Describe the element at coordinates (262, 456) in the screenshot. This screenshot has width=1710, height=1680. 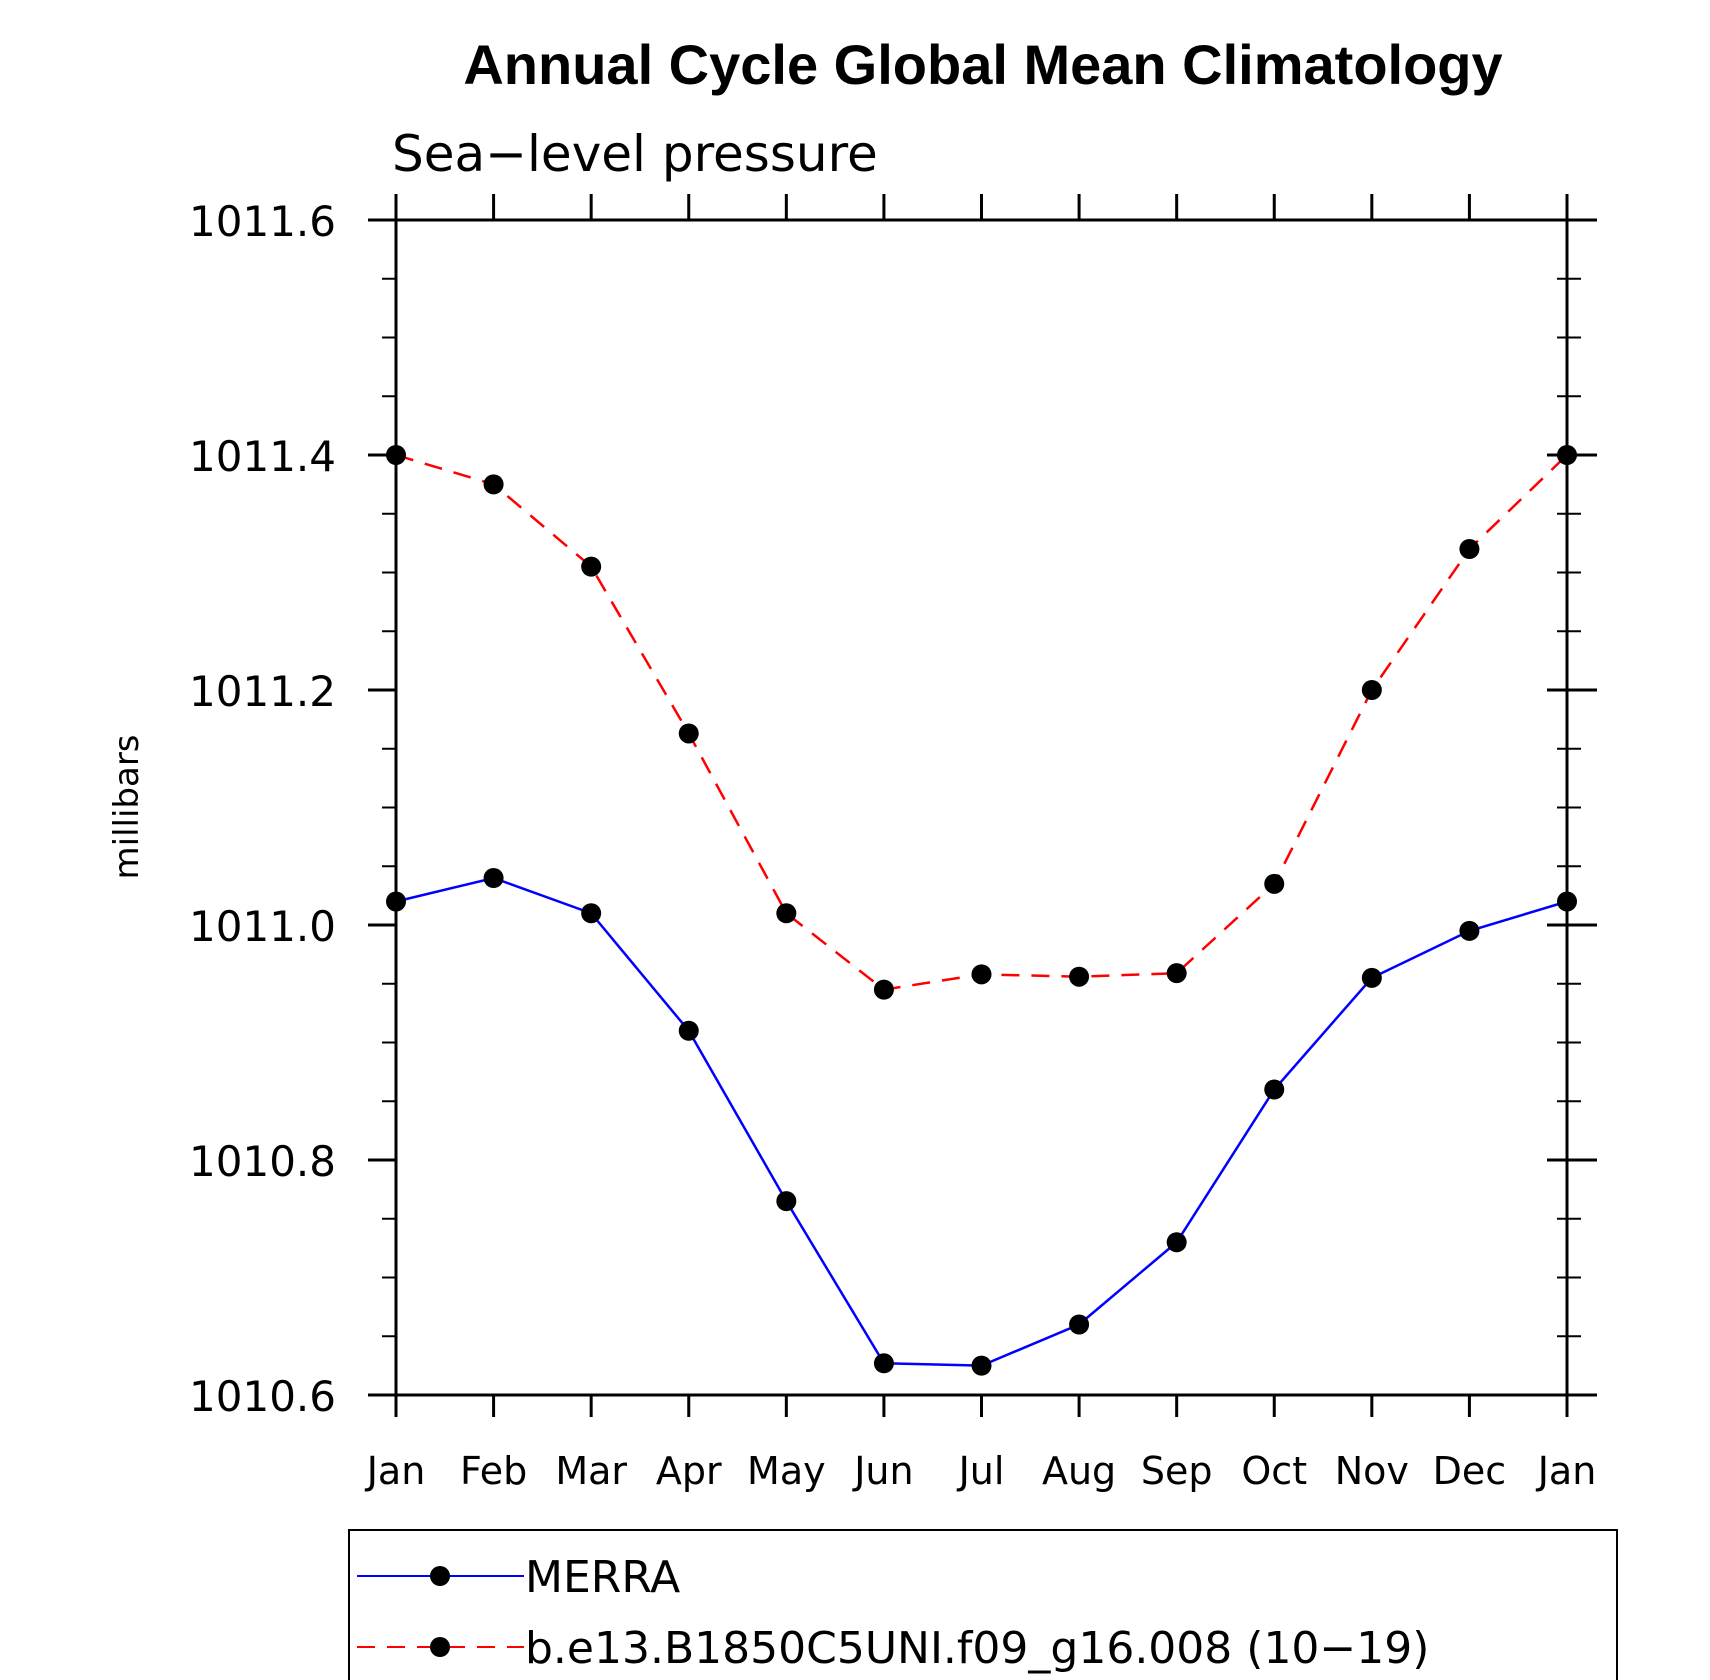
I see `y-tick-label: 1011.4` at that location.